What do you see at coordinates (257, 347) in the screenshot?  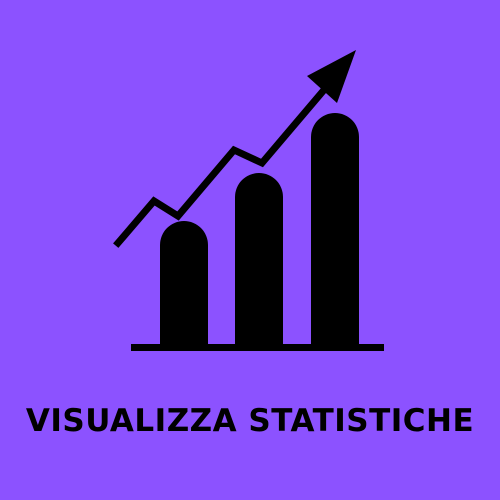 I see `baseline-icon-shape` at bounding box center [257, 347].